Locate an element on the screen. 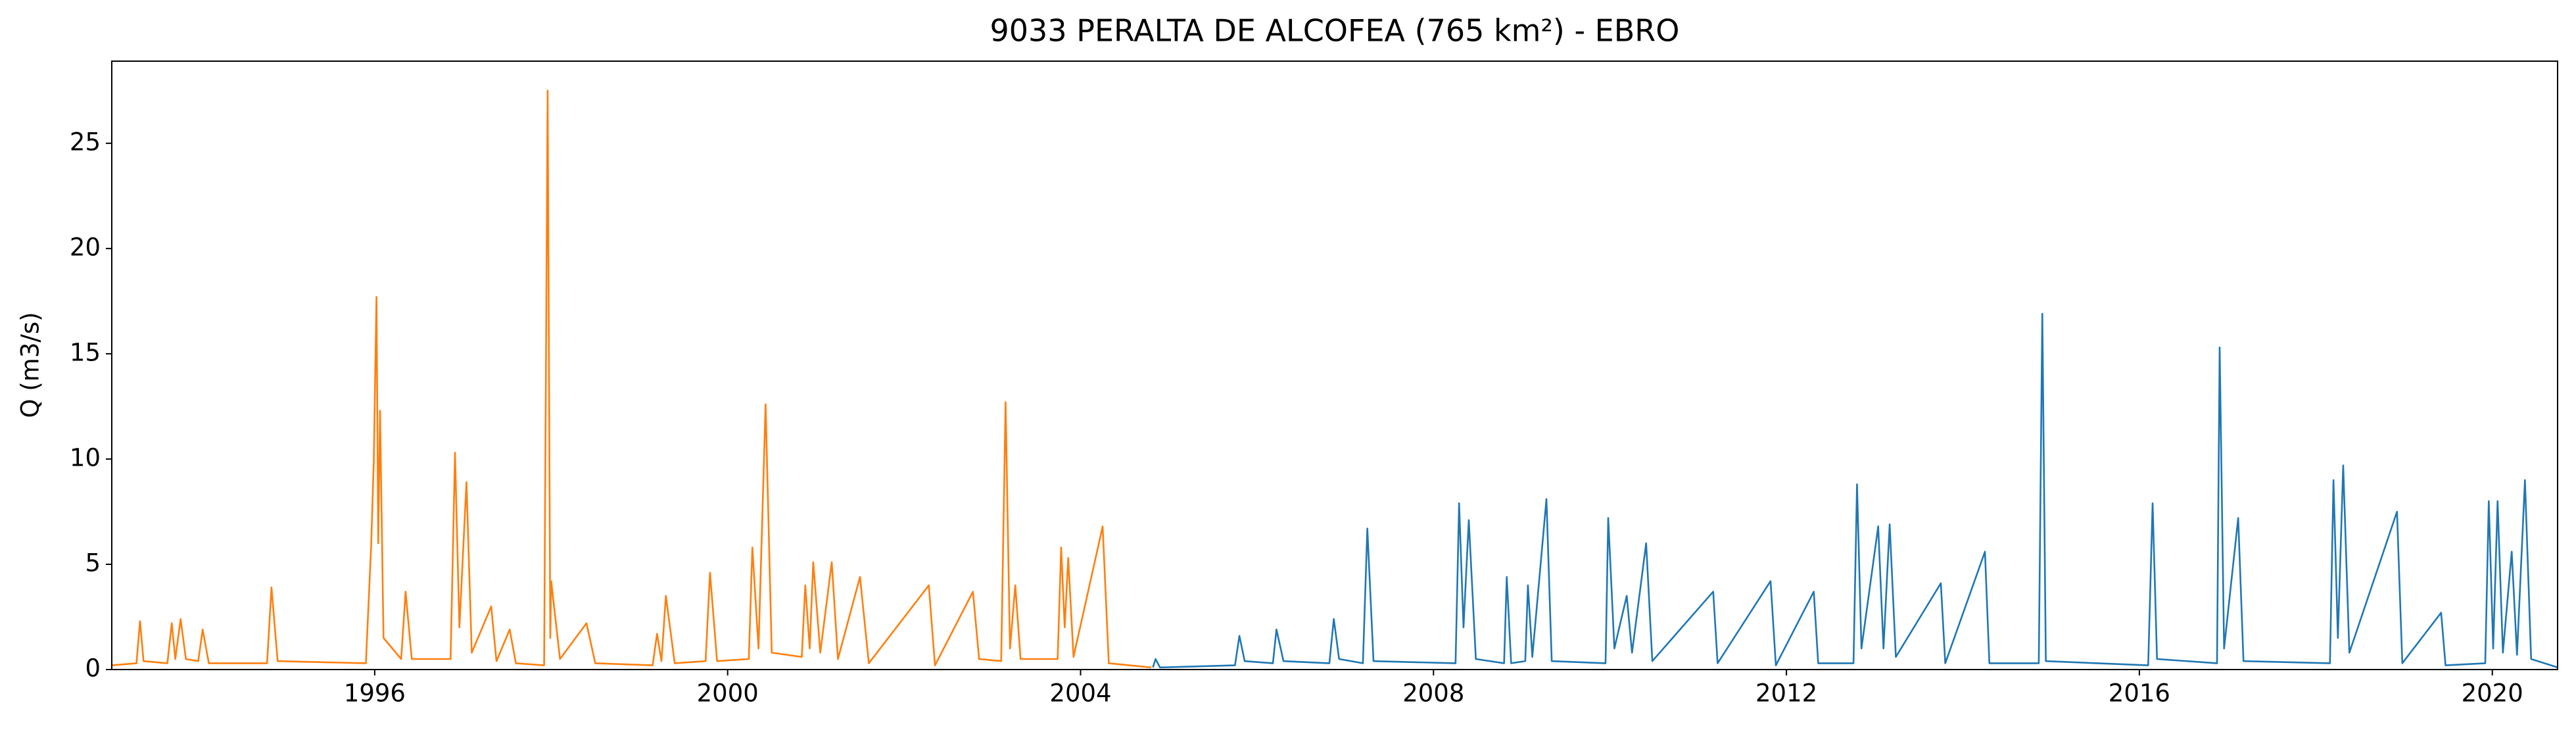  y-tick-label: 15 is located at coordinates (86, 352).